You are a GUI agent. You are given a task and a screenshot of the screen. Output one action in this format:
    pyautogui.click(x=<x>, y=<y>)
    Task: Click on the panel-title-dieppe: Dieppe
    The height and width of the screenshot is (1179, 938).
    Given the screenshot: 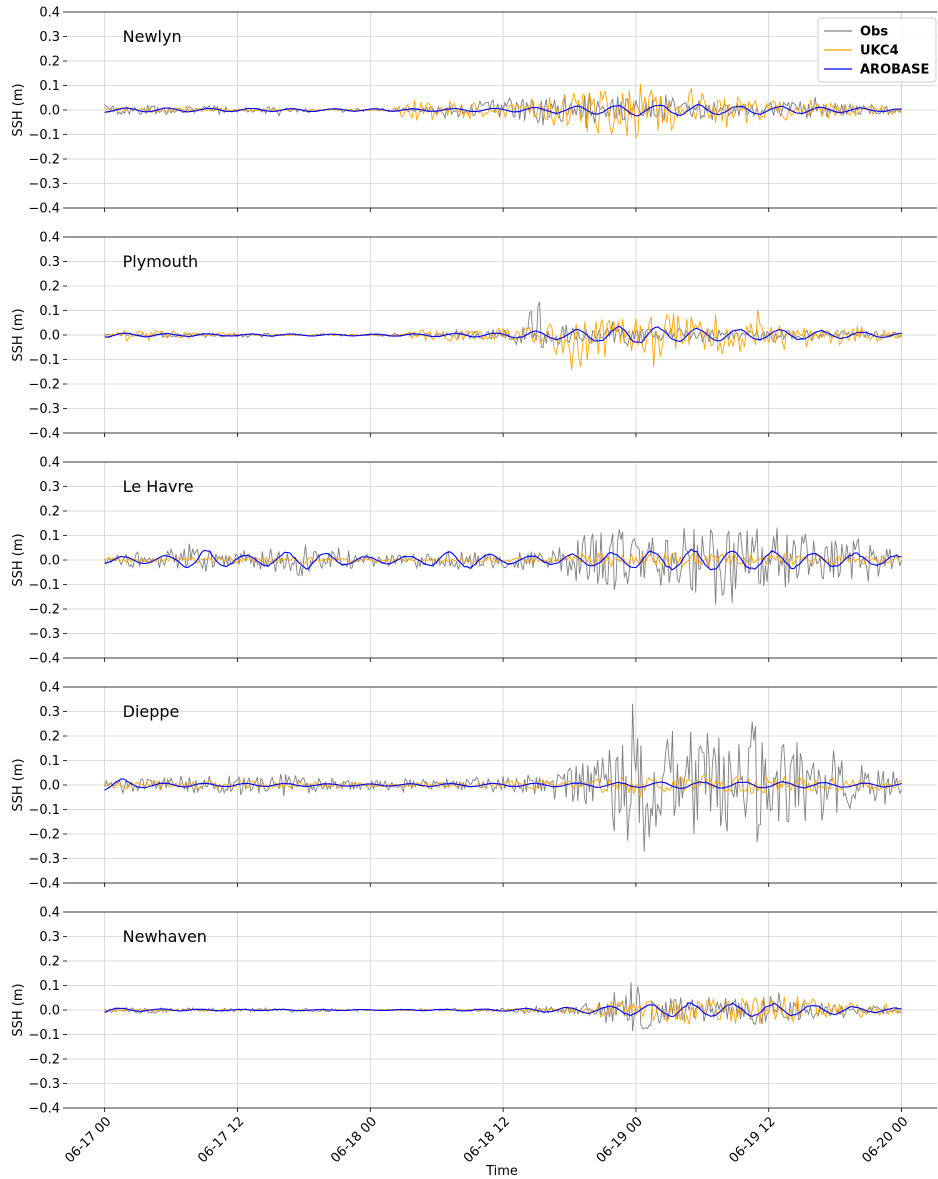 What is the action you would take?
    pyautogui.click(x=151, y=711)
    